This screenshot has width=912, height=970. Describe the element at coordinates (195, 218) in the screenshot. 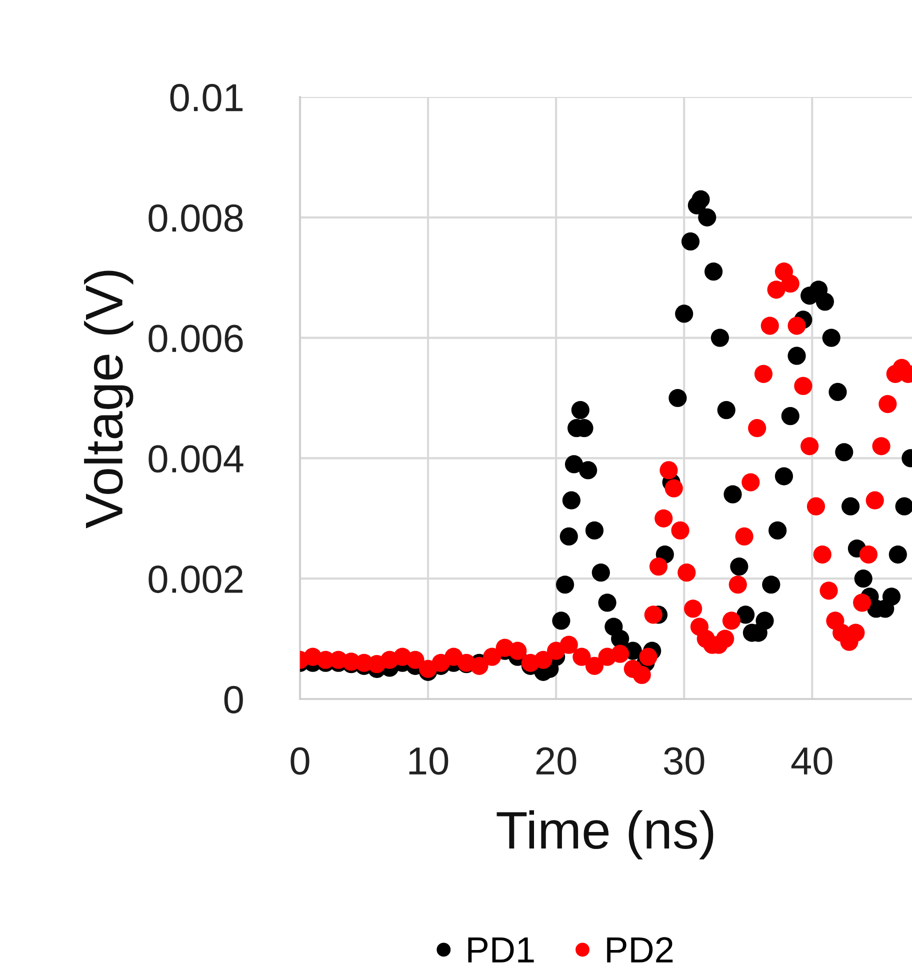

I see `y-tick-label: 0.008` at that location.